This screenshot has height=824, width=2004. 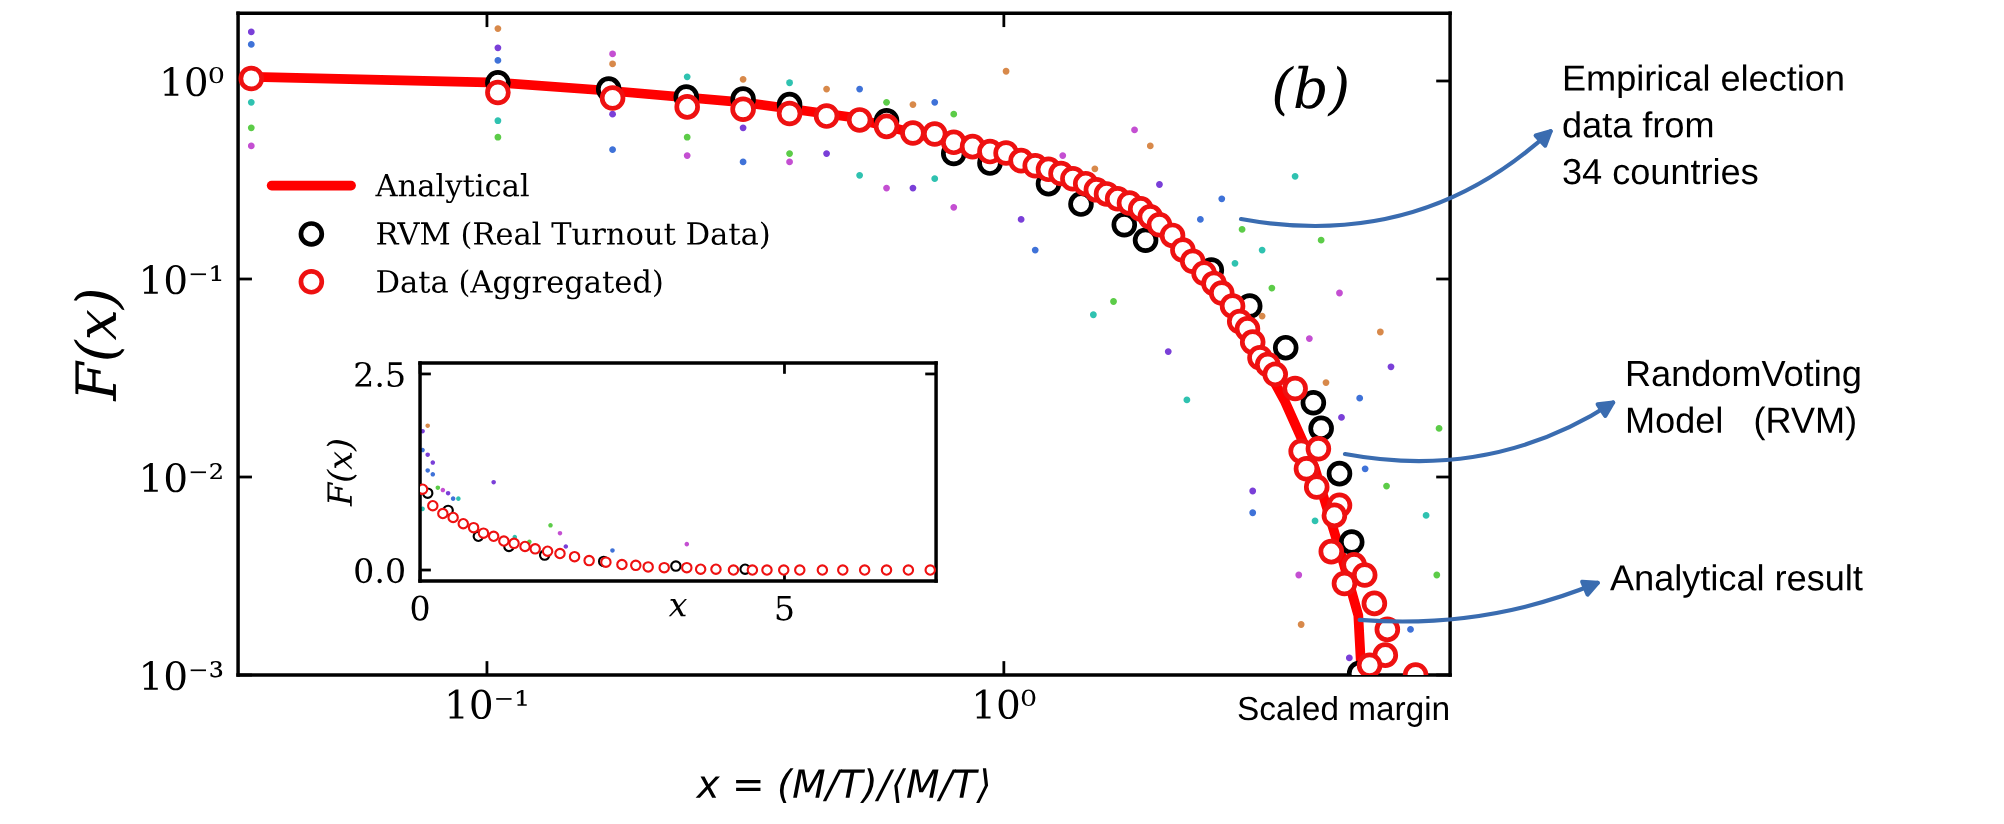 What do you see at coordinates (842, 785) in the screenshot?
I see `x-axis-title: x = (M/T)/⟨M/T⟩` at bounding box center [842, 785].